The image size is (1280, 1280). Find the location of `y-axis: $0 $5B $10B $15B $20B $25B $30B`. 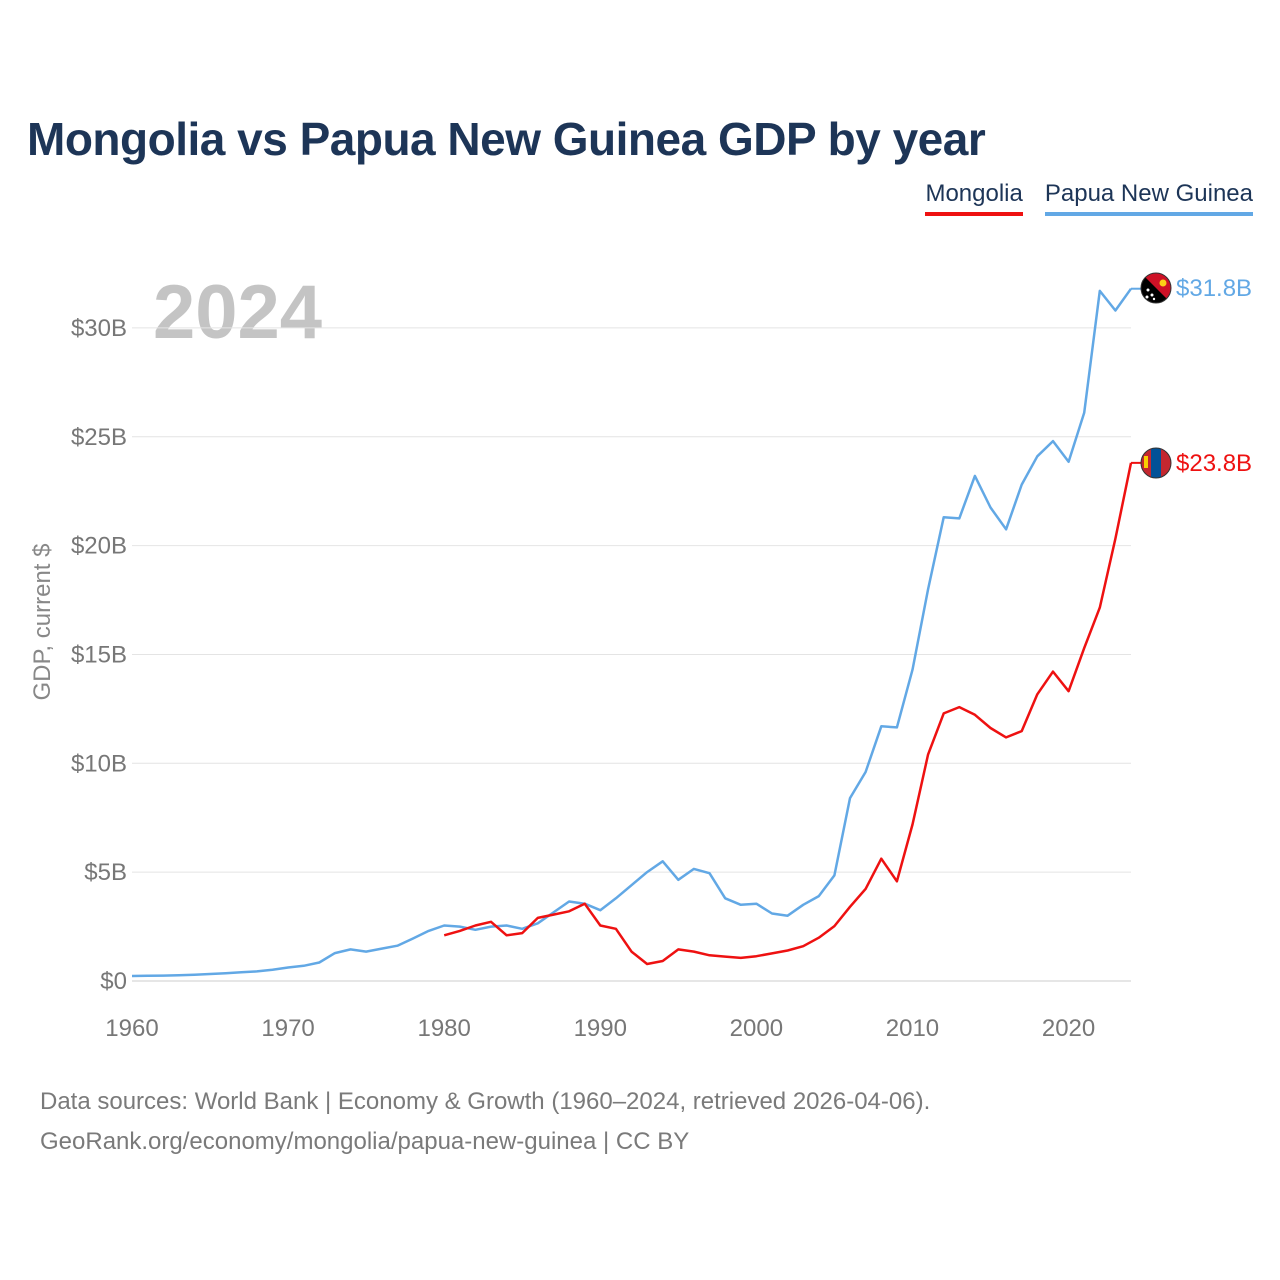

y-axis: $0 $5B $10B $15B $20B $25B $30B is located at coordinates (99, 655).